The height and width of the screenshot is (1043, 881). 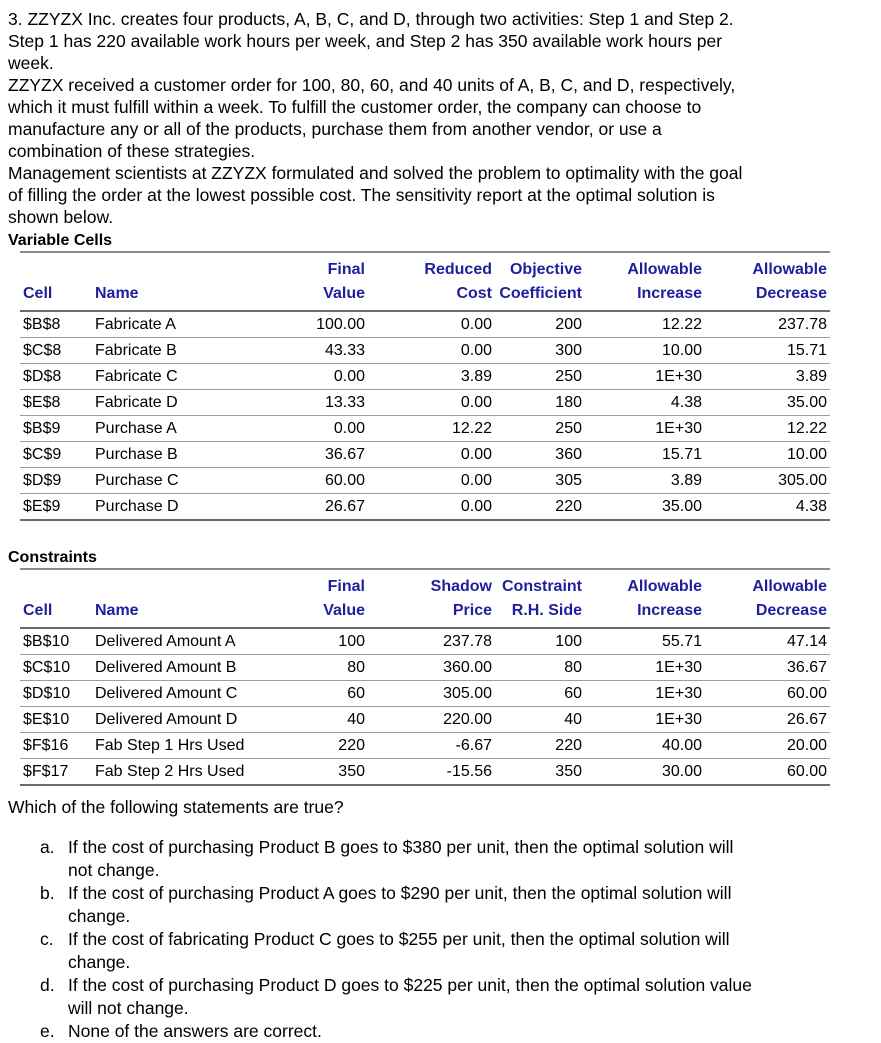 I want to click on table-cell: 60, so click(x=323, y=693).